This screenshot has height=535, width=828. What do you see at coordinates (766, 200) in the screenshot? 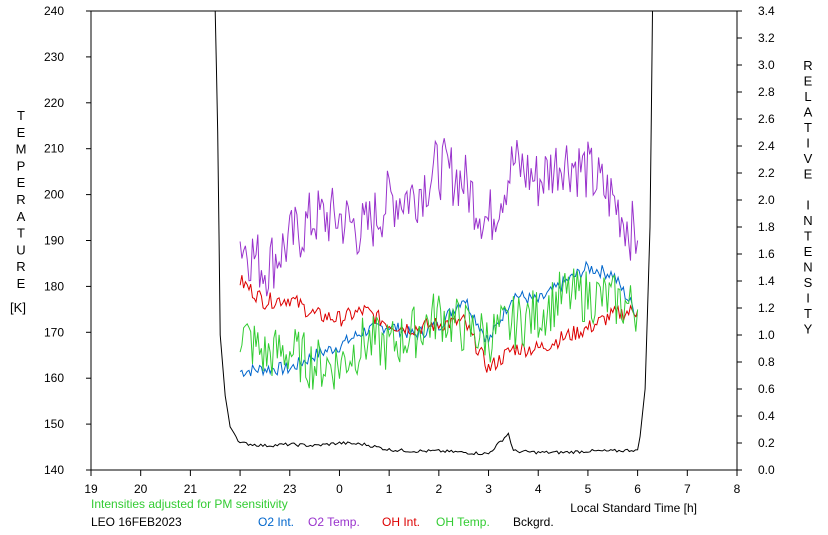
I see `right-tick-label: 2.0` at bounding box center [766, 200].